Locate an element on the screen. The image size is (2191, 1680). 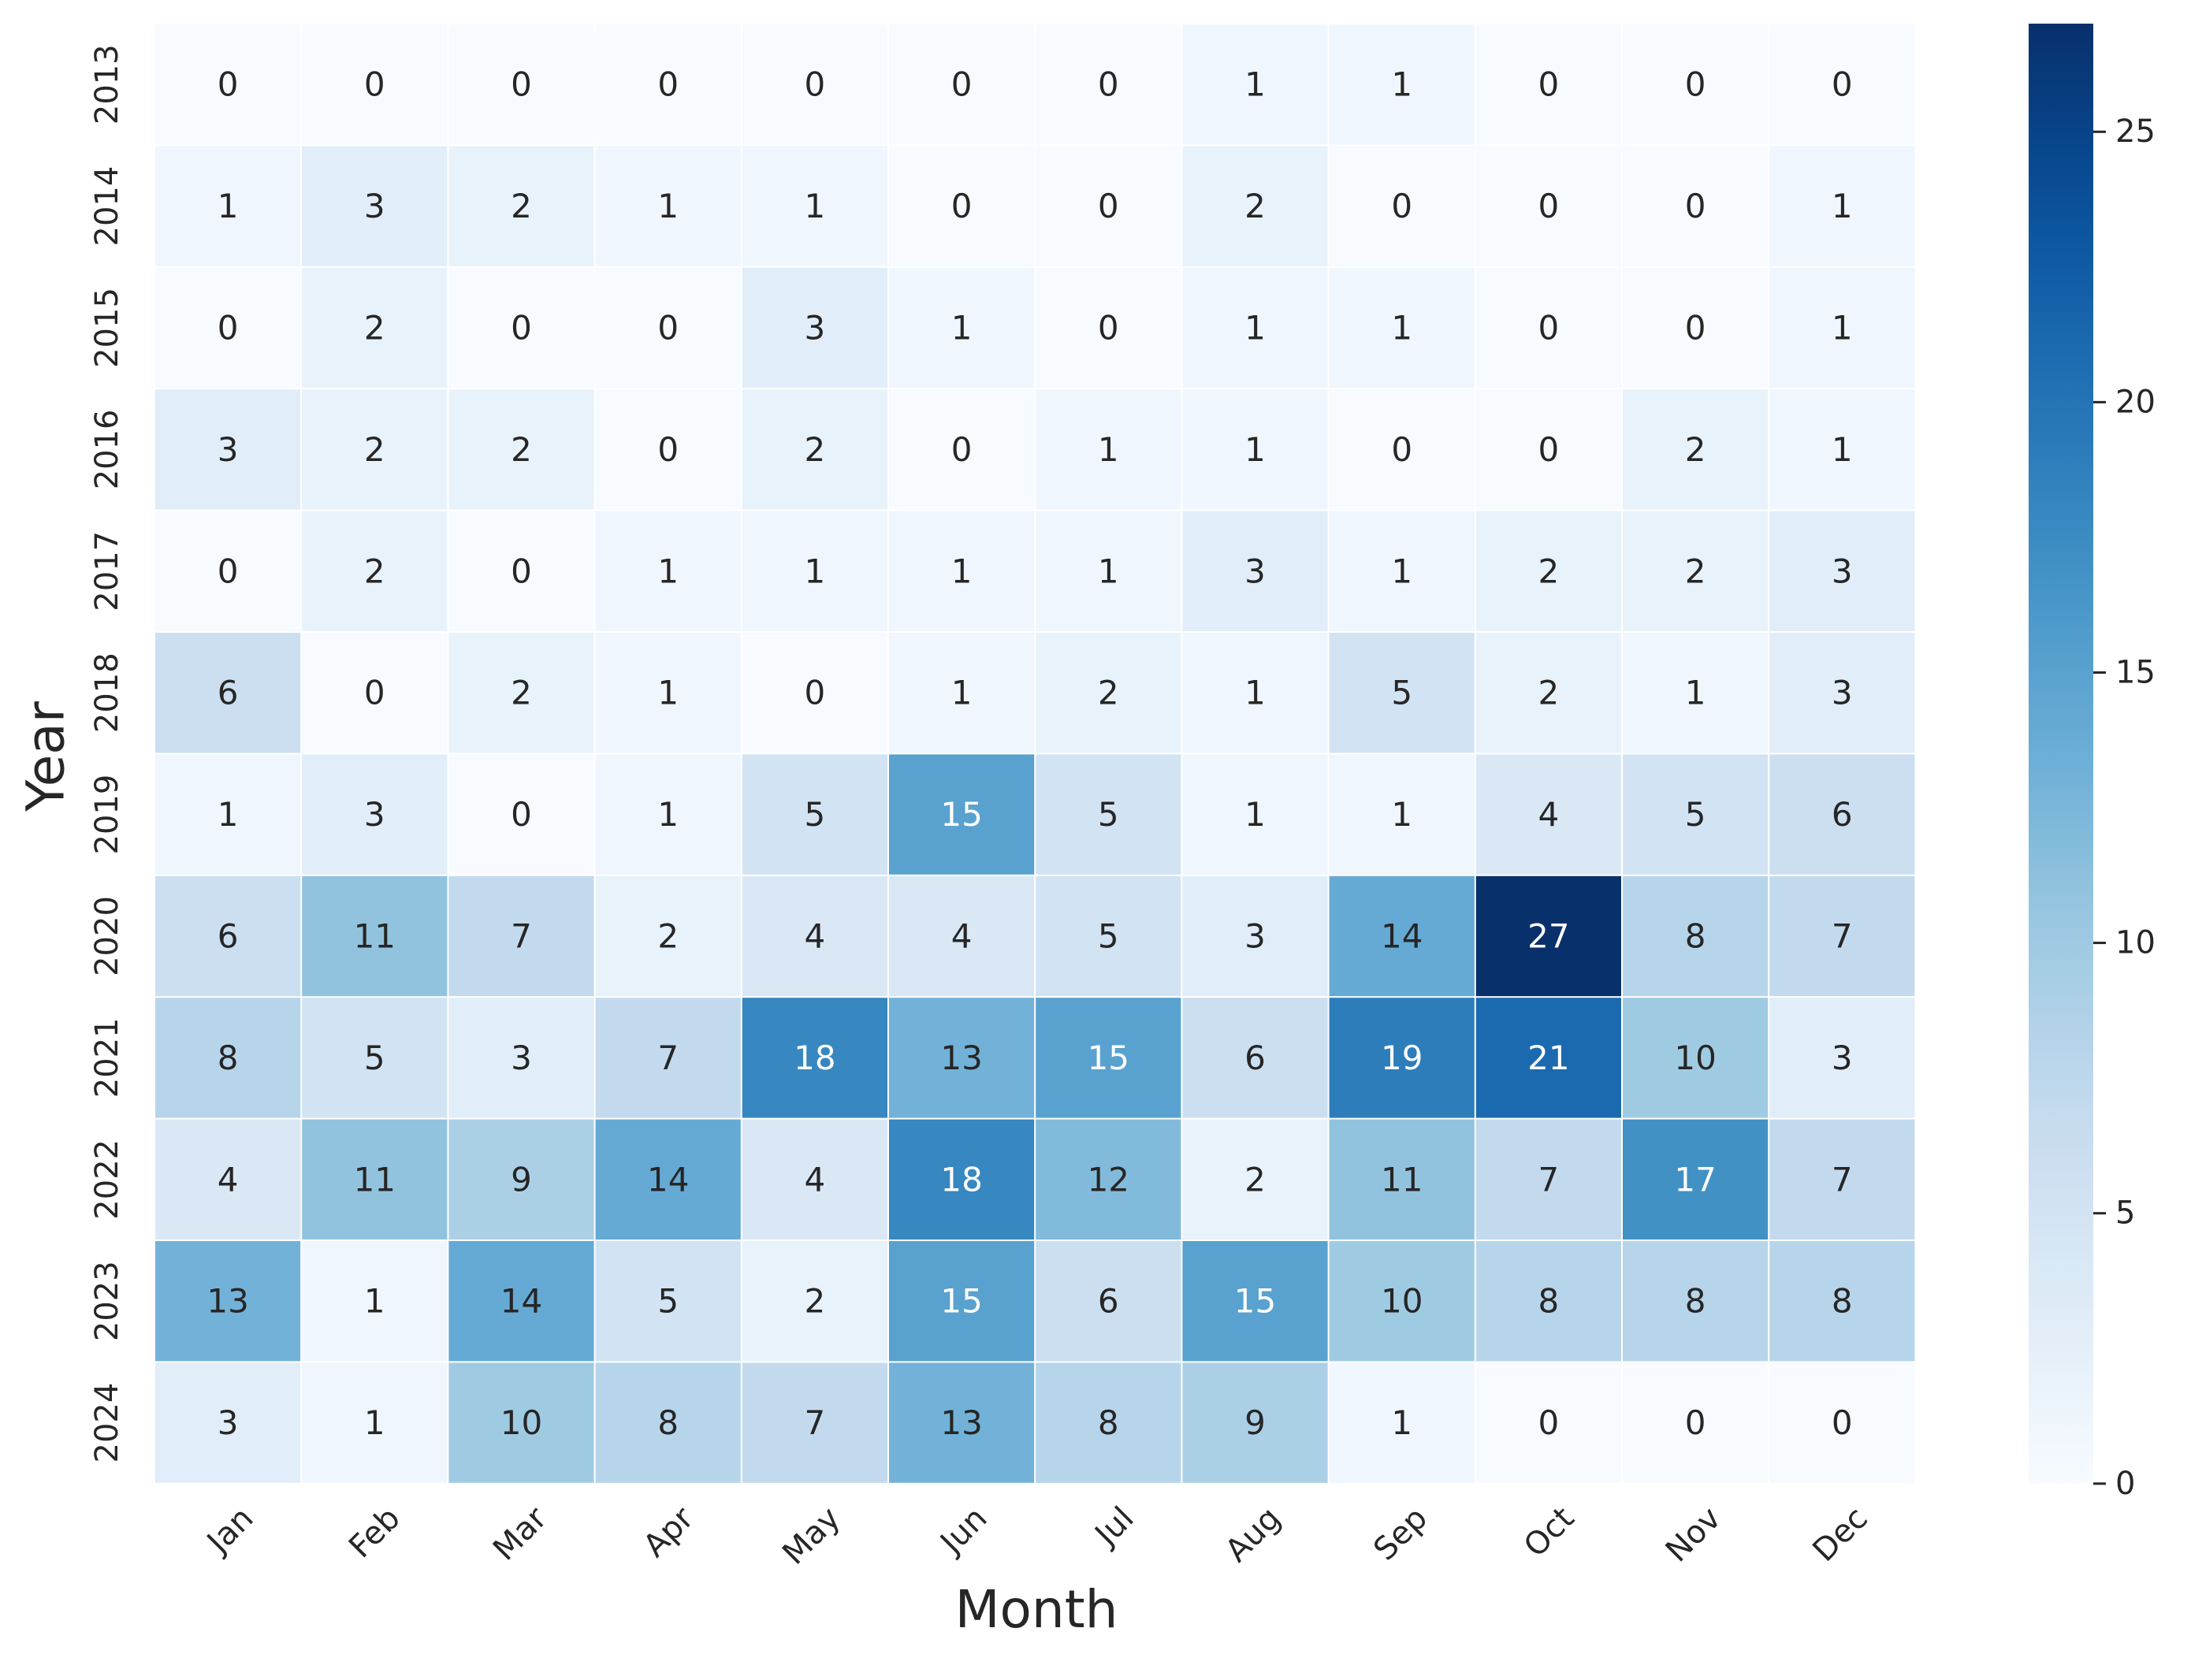
cell-value-label: 10 is located at coordinates (521, 1422).